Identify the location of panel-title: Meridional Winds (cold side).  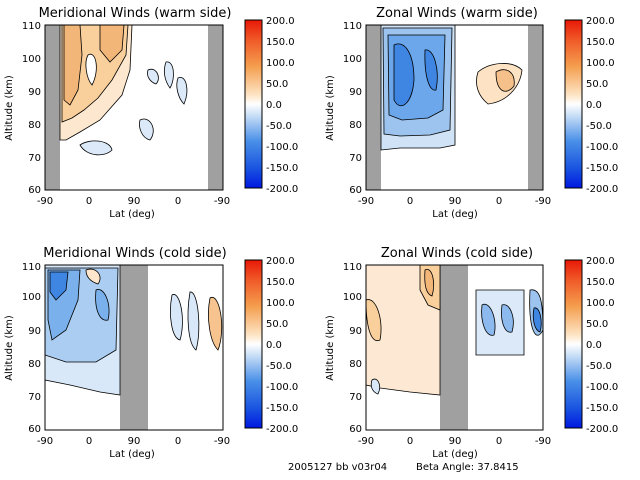
(134, 253).